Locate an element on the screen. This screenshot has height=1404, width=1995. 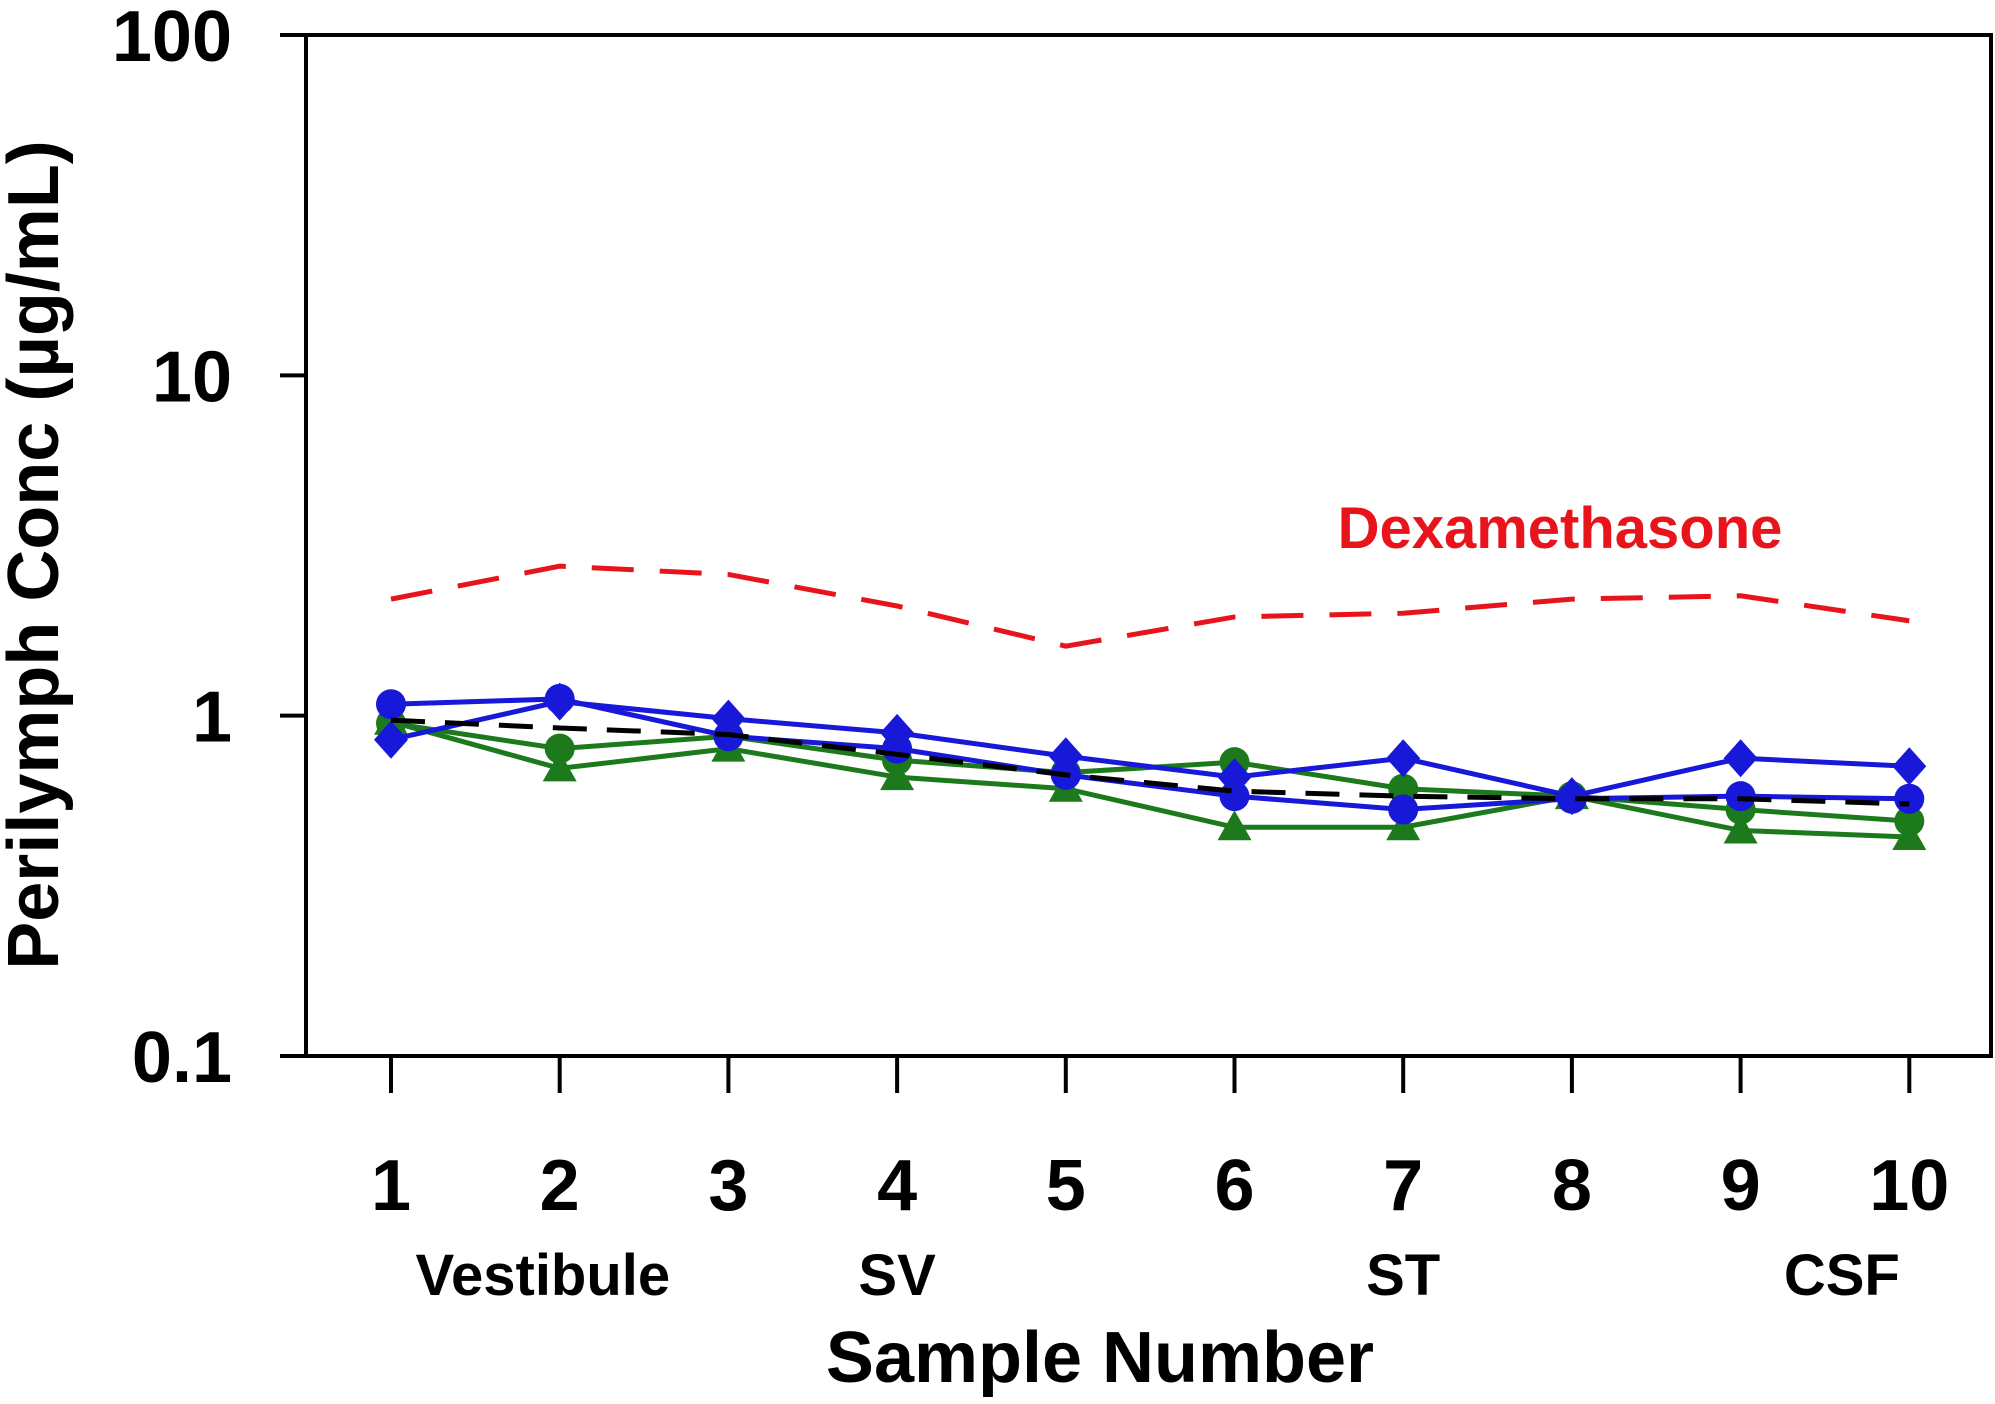
region-label: Vestibule is located at coordinates (543, 1275).